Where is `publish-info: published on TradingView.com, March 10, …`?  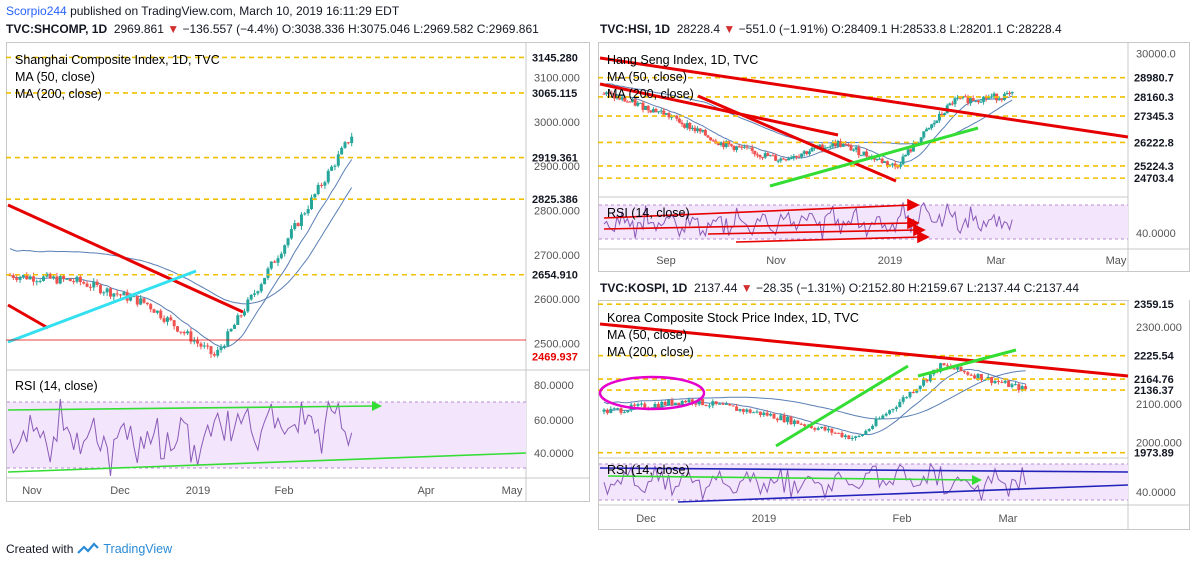
publish-info: published on TradingView.com, March 10, … is located at coordinates (235, 11).